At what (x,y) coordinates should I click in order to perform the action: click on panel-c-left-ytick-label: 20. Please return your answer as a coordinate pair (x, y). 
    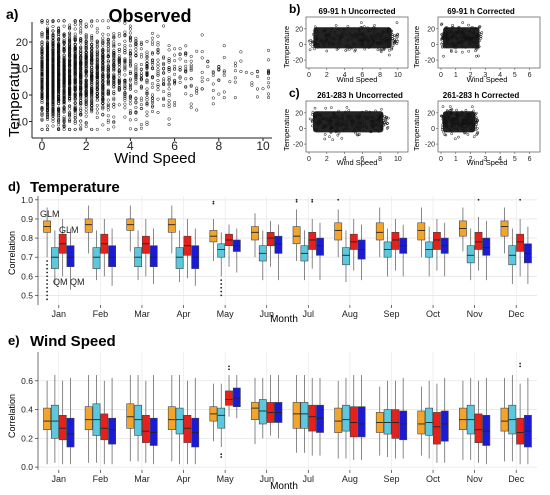
    Looking at the image, I should click on (299, 113).